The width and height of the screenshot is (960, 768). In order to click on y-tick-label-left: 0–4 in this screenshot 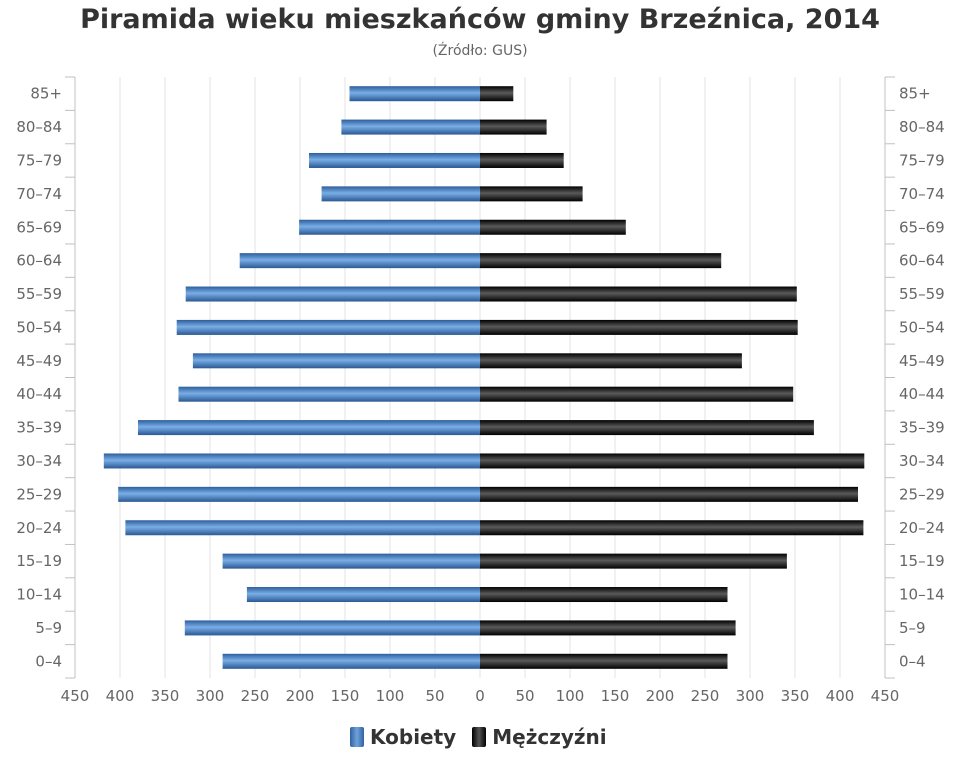, I will do `click(48, 661)`.